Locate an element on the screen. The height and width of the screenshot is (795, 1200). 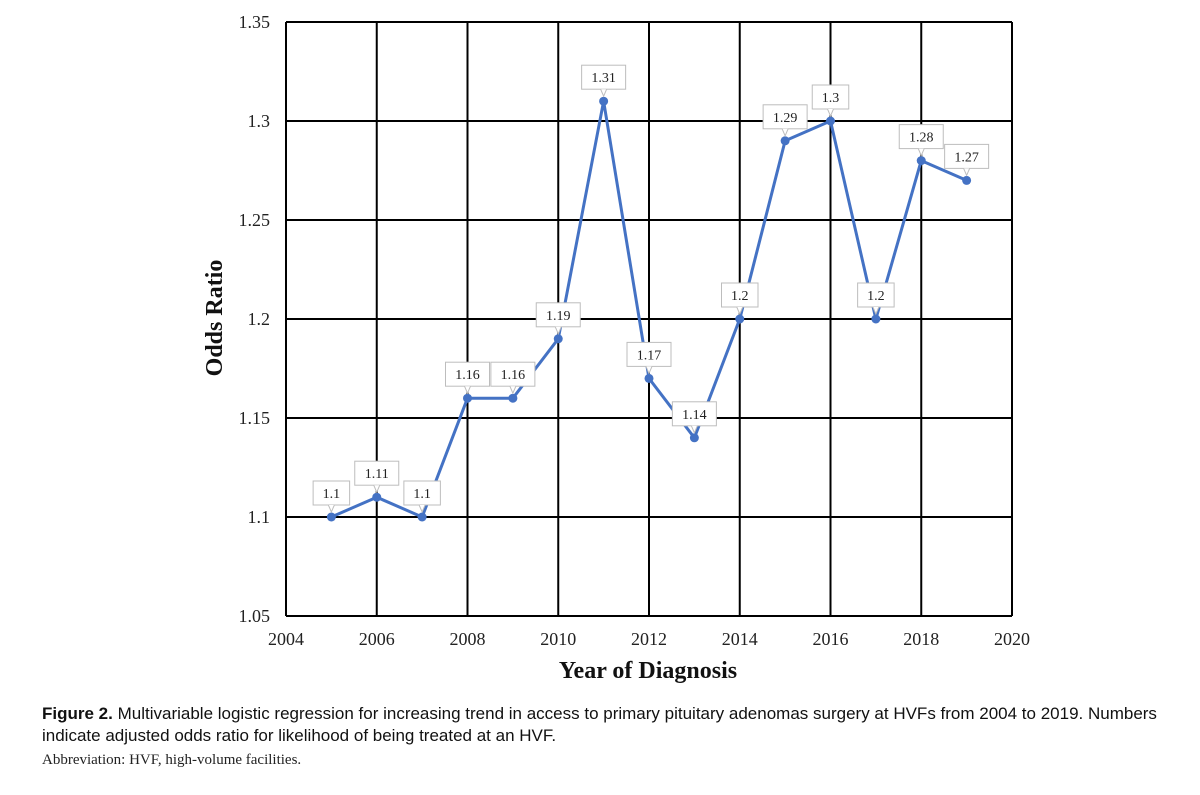
y-tick-label: 1.2 is located at coordinates (259, 319).